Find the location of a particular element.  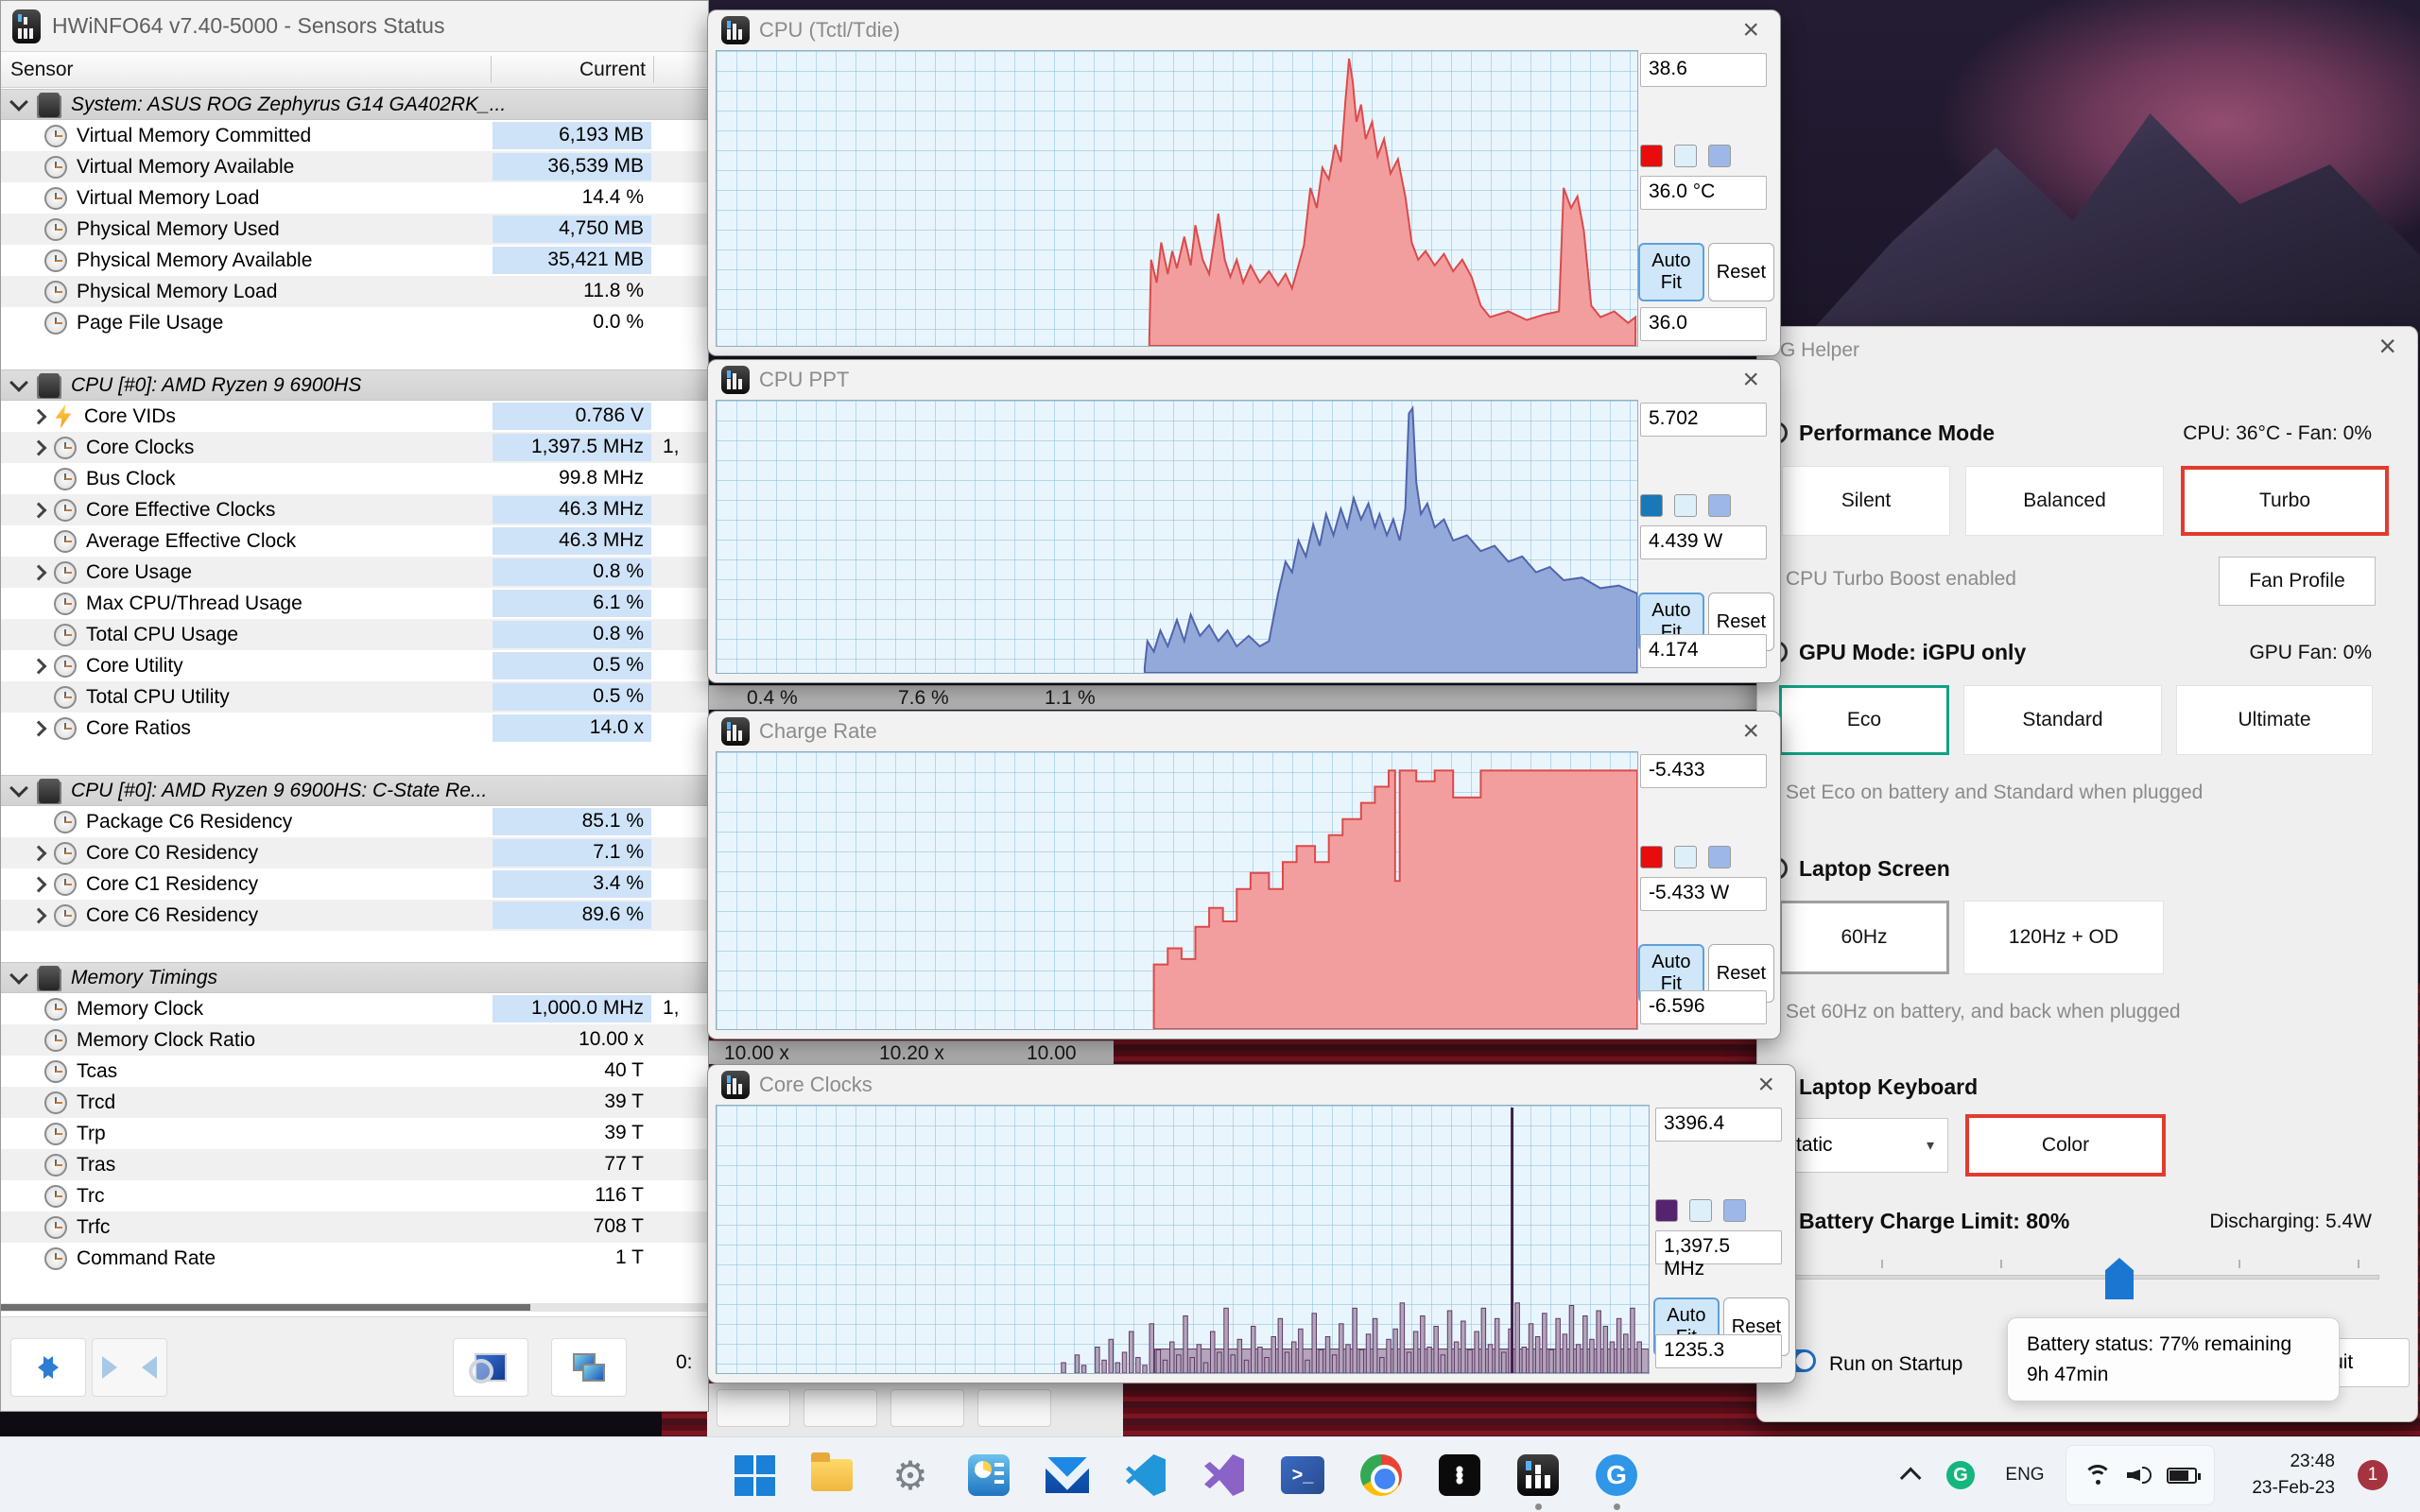

language-indicator: ENG is located at coordinates (2024, 1475).